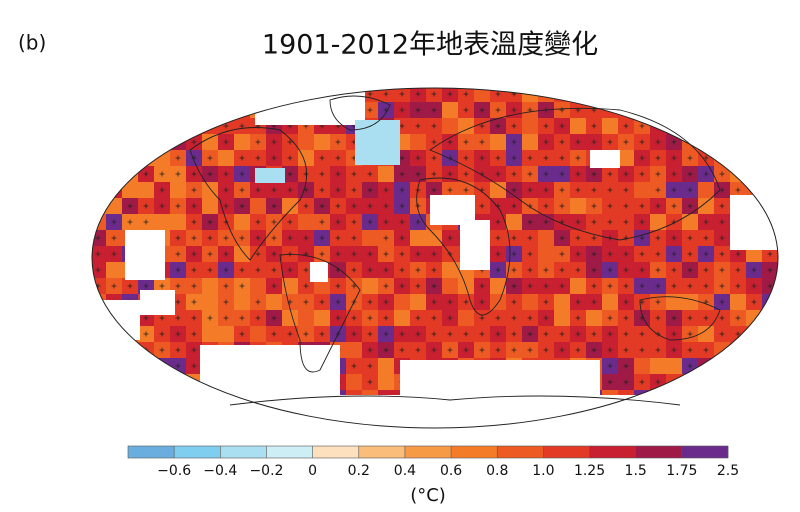 This screenshot has width=800, height=512. I want to click on colorbar-segment, so click(197, 452).